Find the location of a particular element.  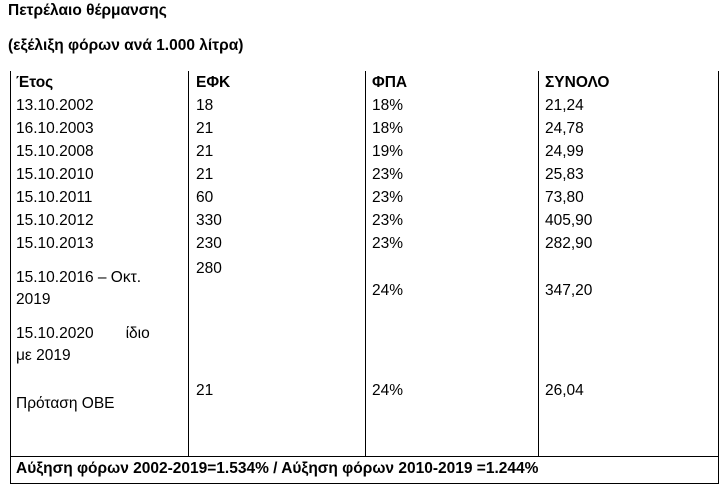

cell-year-line: με 2019 is located at coordinates (43, 355).